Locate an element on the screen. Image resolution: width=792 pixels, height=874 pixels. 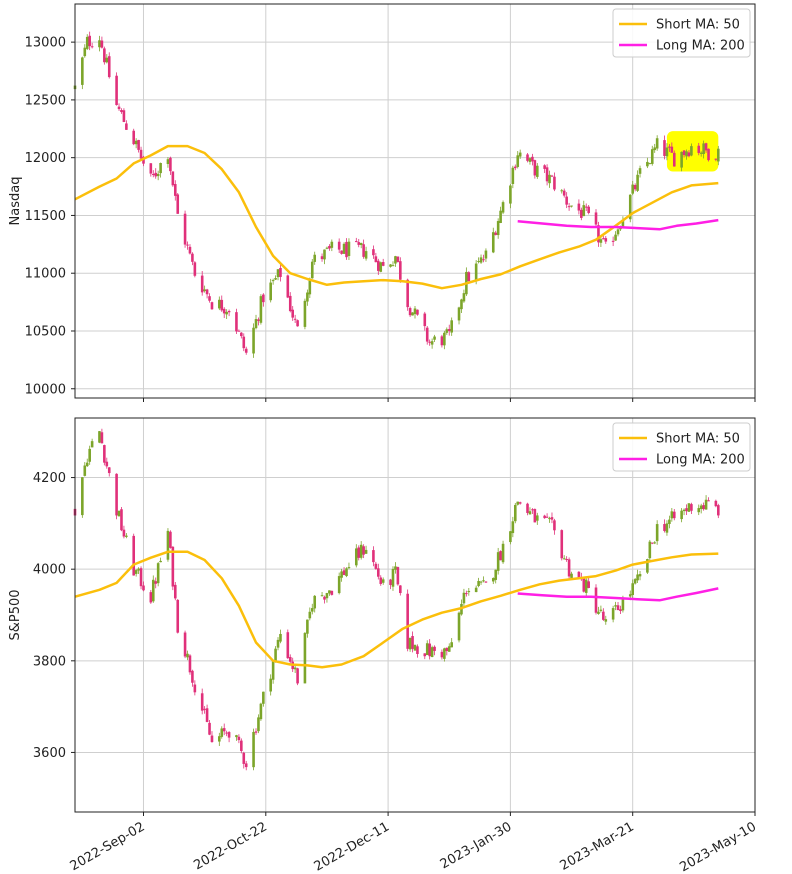
y-tick-label: 10000 is located at coordinates (45, 389).